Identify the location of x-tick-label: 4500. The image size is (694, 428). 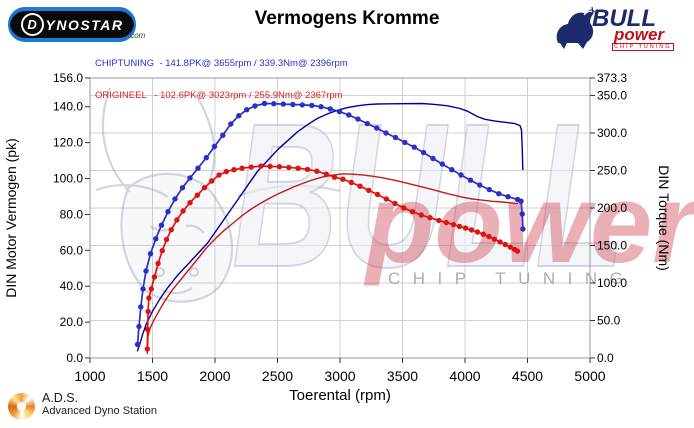
(527, 376).